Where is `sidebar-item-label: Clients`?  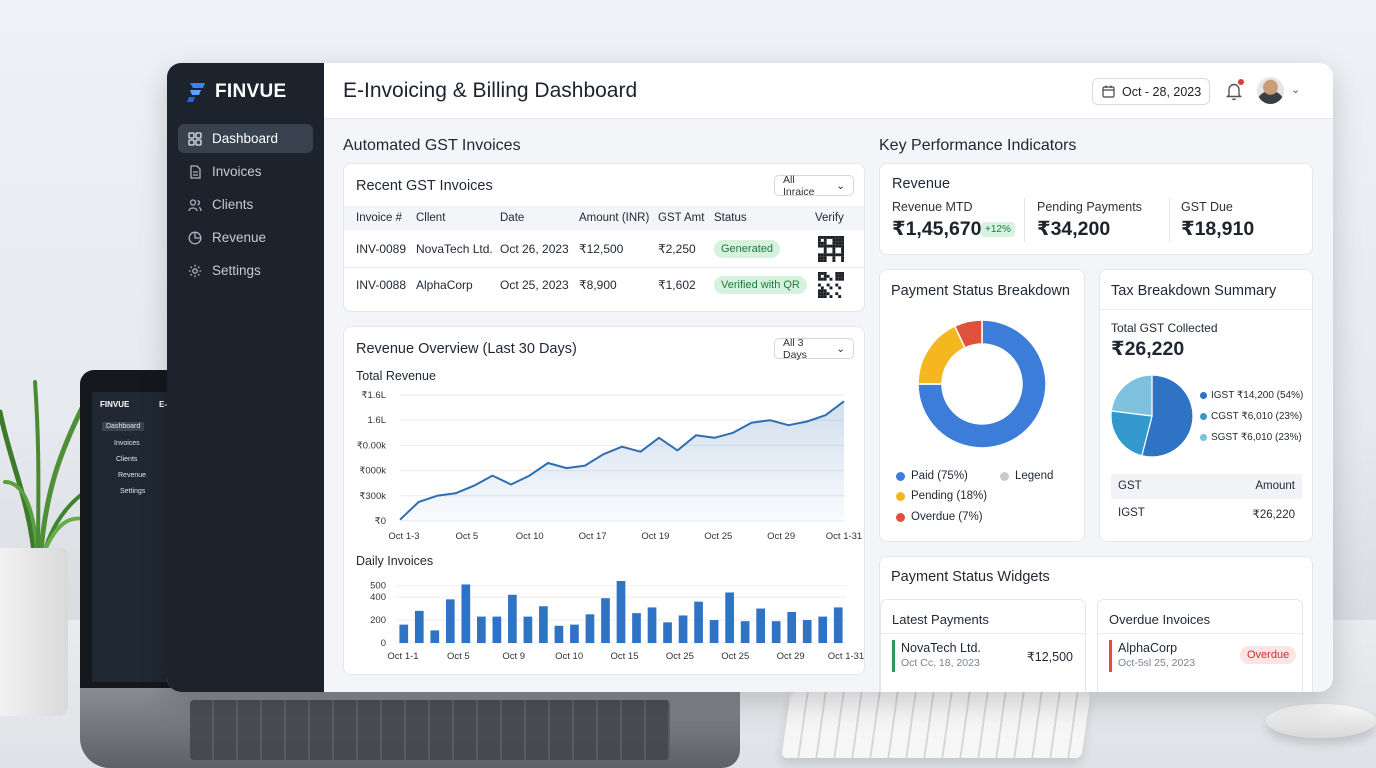 sidebar-item-label: Clients is located at coordinates (233, 204).